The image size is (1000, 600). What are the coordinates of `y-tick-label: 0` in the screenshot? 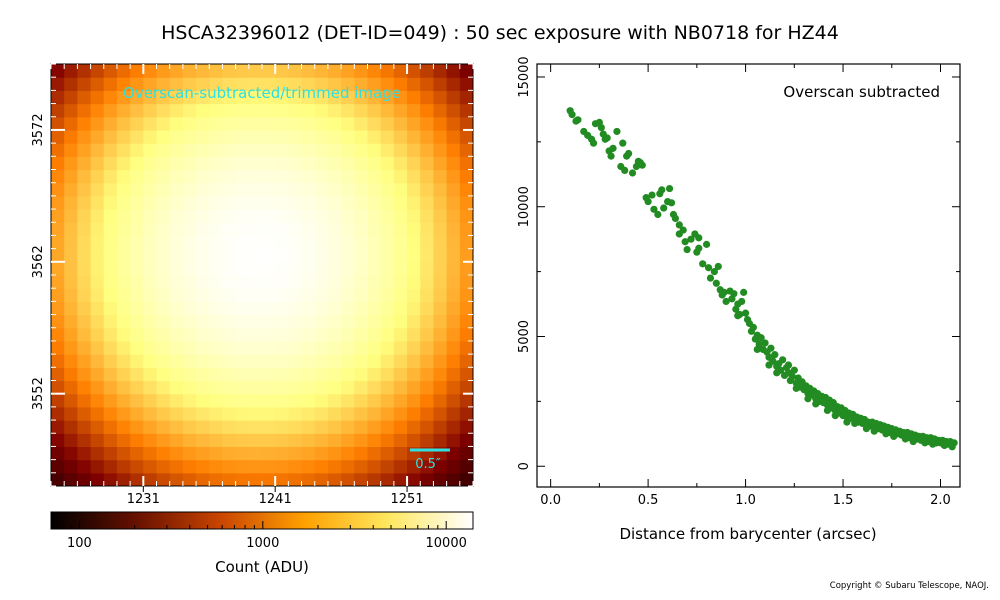 It's located at (524, 466).